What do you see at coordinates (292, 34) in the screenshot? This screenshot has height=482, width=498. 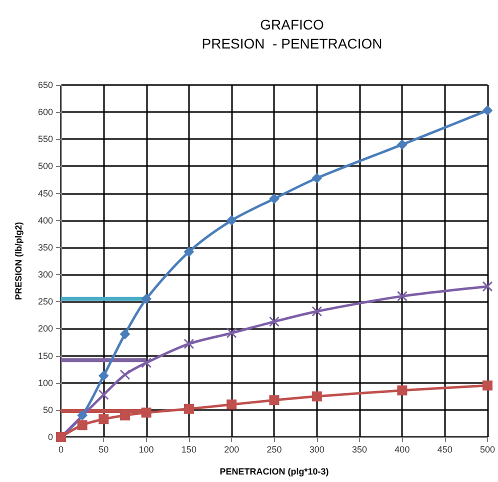 I see `chart-title: GRAFICO PRESION - PENETRACION` at bounding box center [292, 34].